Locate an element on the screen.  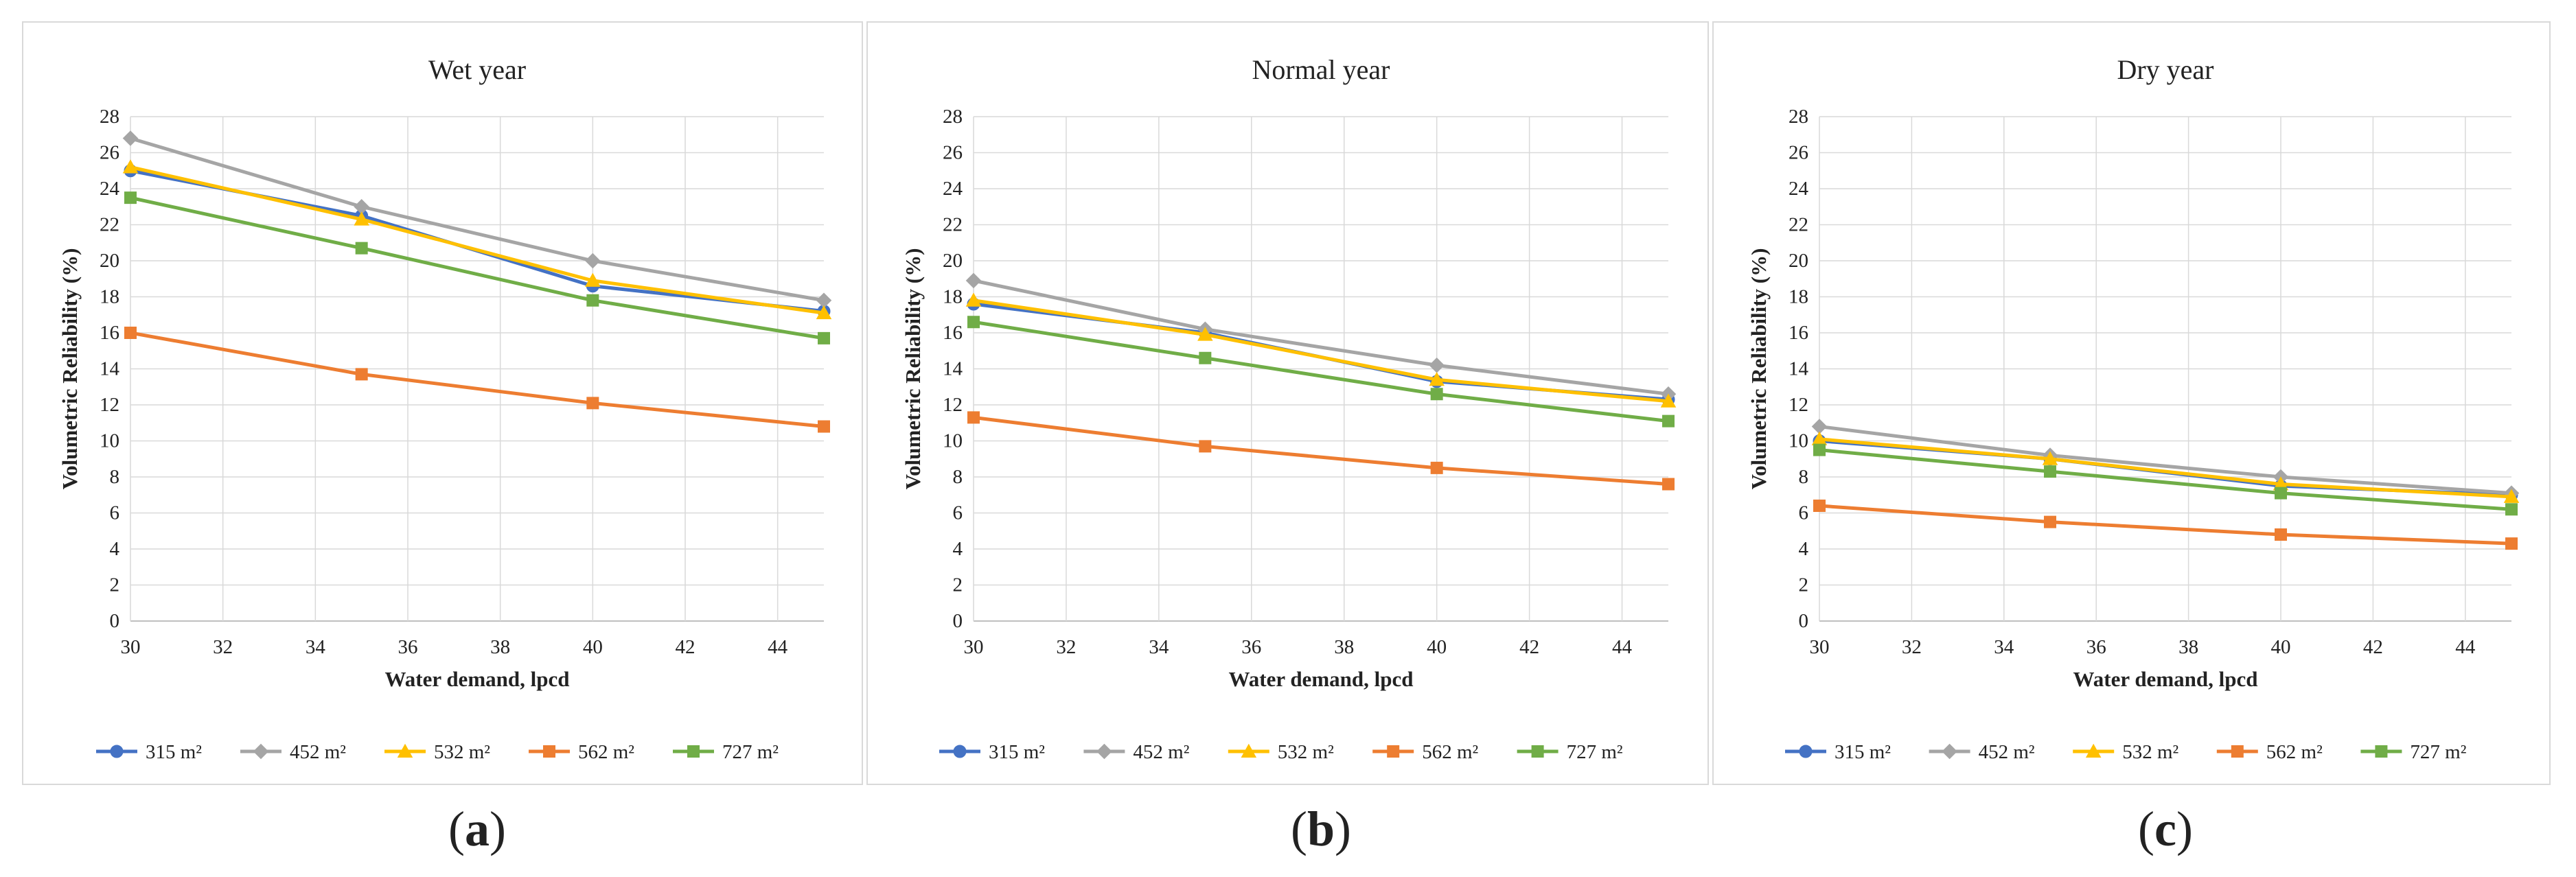
chart-title: Dry year is located at coordinates (2165, 69).